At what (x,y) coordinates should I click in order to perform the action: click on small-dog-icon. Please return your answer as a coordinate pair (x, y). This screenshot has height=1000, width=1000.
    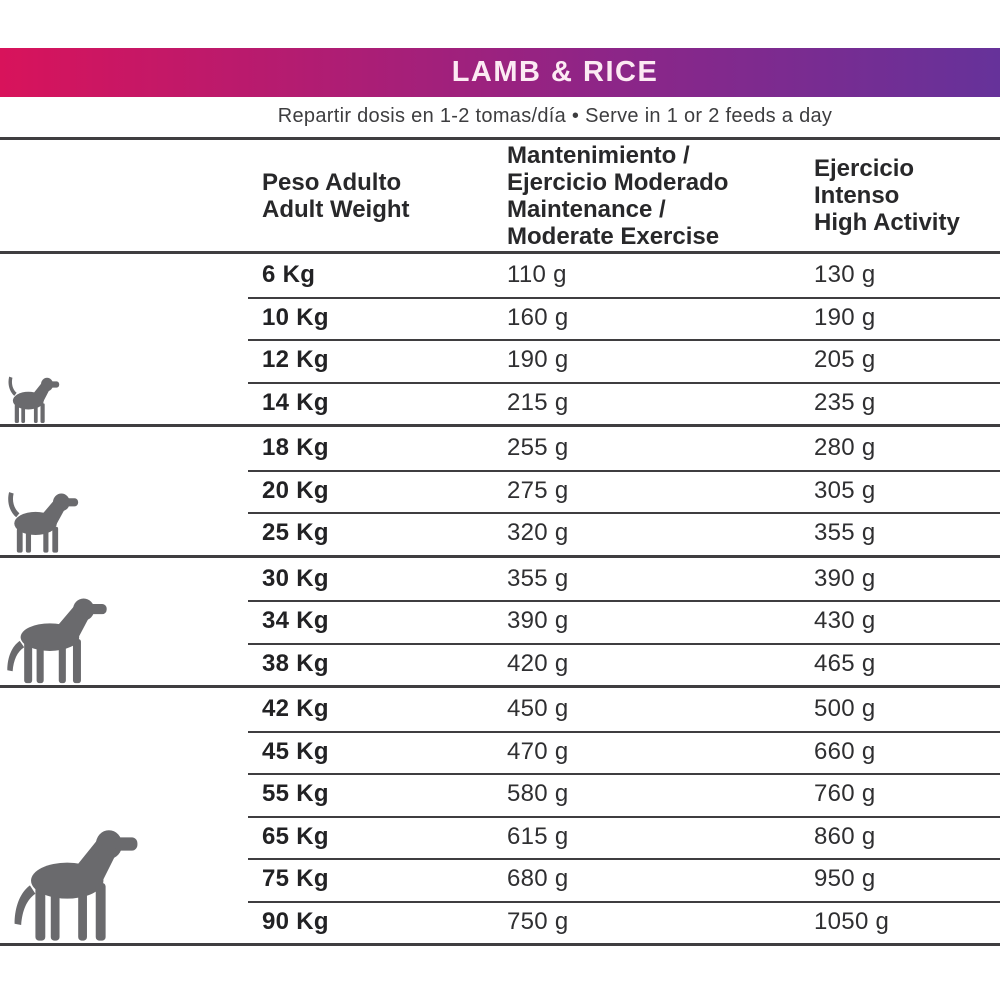
    Looking at the image, I should click on (33, 398).